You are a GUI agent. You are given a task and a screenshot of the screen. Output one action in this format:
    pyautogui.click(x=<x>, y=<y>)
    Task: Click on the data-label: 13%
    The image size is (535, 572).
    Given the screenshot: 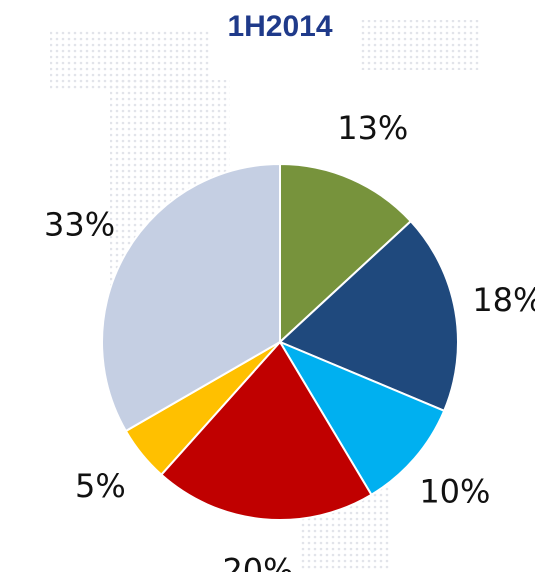 What is the action you would take?
    pyautogui.click(x=372, y=128)
    